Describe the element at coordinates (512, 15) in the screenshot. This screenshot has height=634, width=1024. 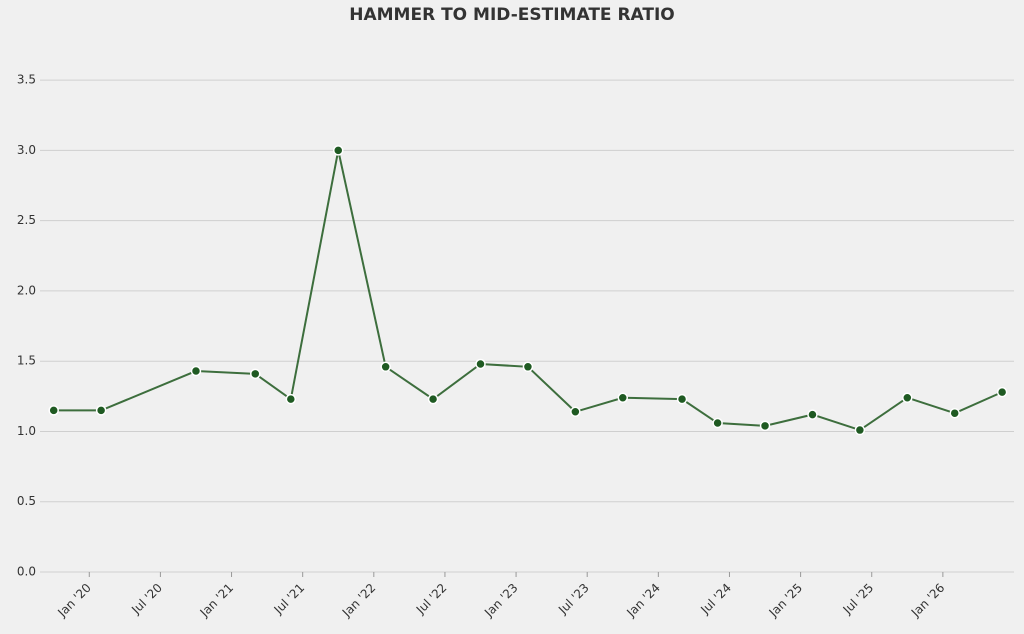
I see `chart-title: HAMMER TO MID-ESTIMATE RATIO` at that location.